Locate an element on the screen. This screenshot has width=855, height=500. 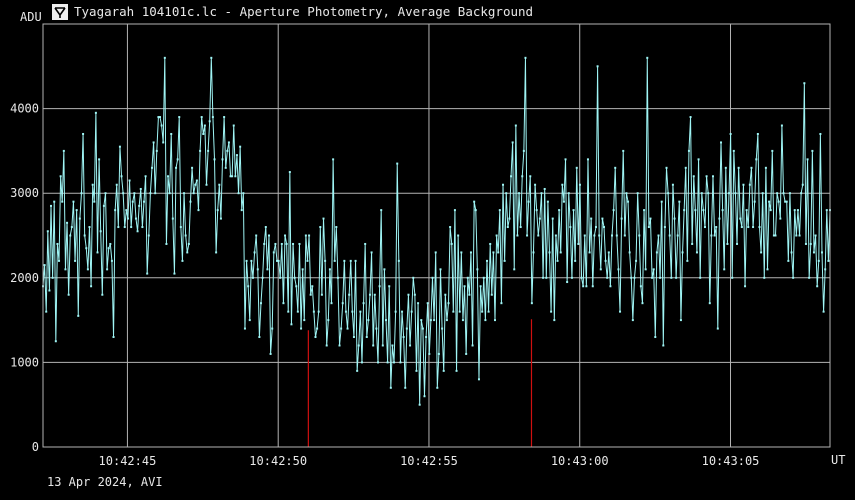
x-axis-label: UT is located at coordinates (838, 460).